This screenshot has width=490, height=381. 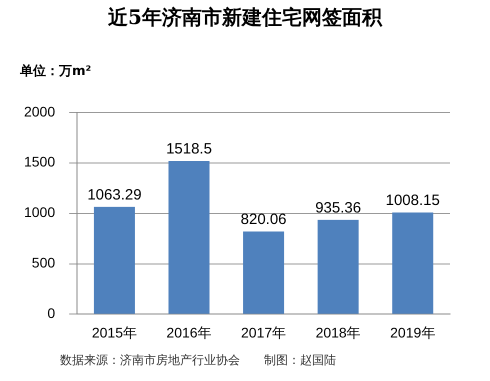 I want to click on x-tick-label: 2017年, so click(x=263, y=332).